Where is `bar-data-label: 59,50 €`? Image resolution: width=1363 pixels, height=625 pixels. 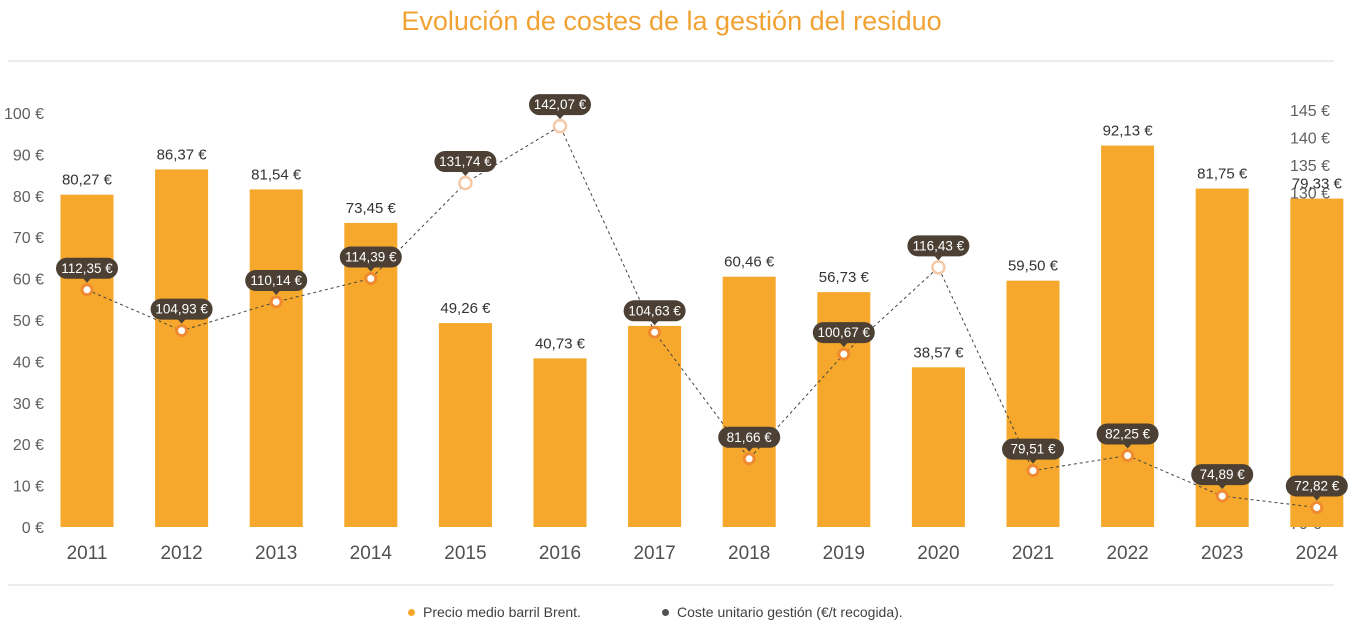 bar-data-label: 59,50 € is located at coordinates (1033, 266).